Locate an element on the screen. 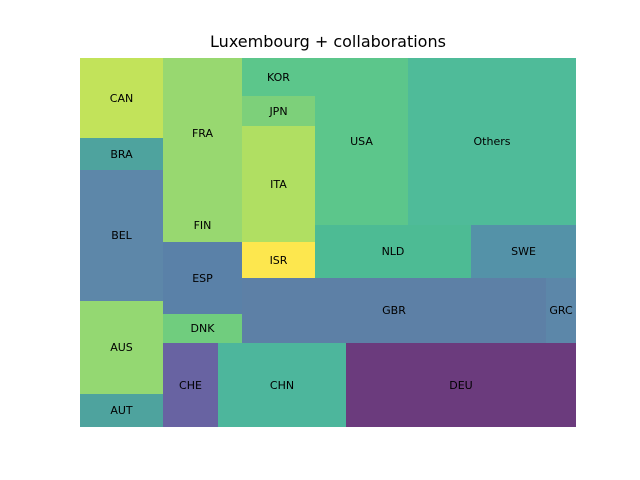  treemap-cell-esp: ESP is located at coordinates (202, 278).